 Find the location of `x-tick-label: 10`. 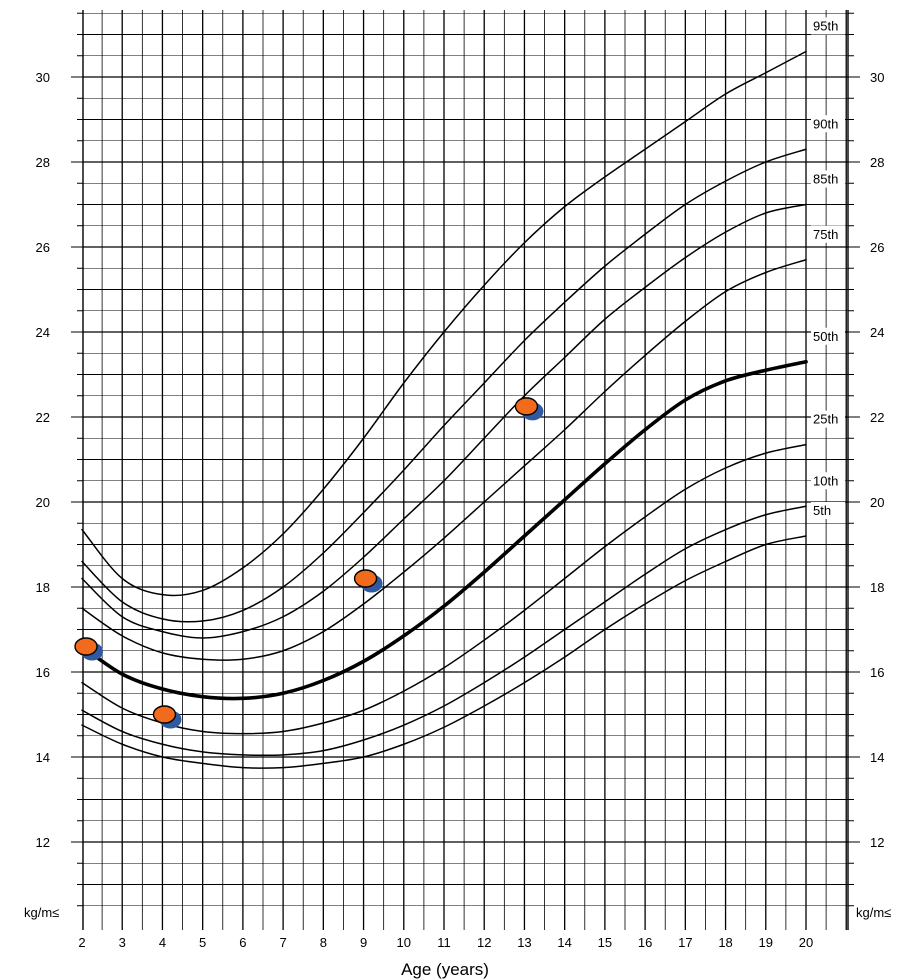

x-tick-label: 10 is located at coordinates (404, 942).